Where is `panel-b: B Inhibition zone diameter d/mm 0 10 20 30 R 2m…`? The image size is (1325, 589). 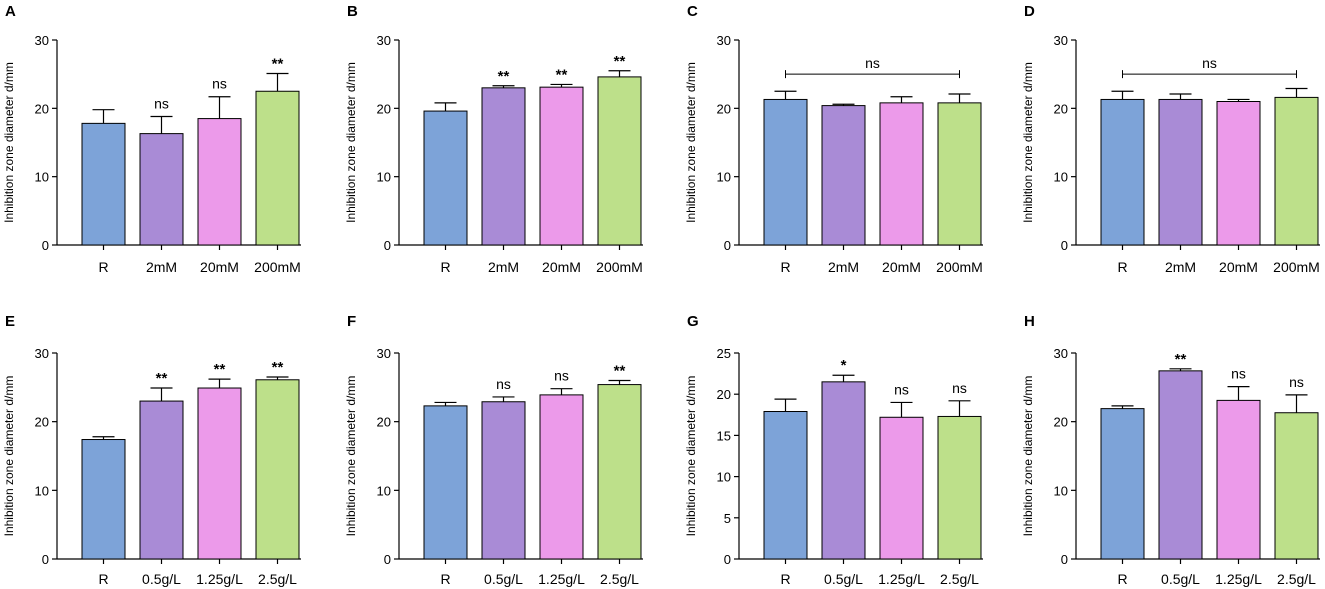
panel-b: B Inhibition zone diameter d/mm 0 10 20 30 R 2m… is located at coordinates (493, 139).